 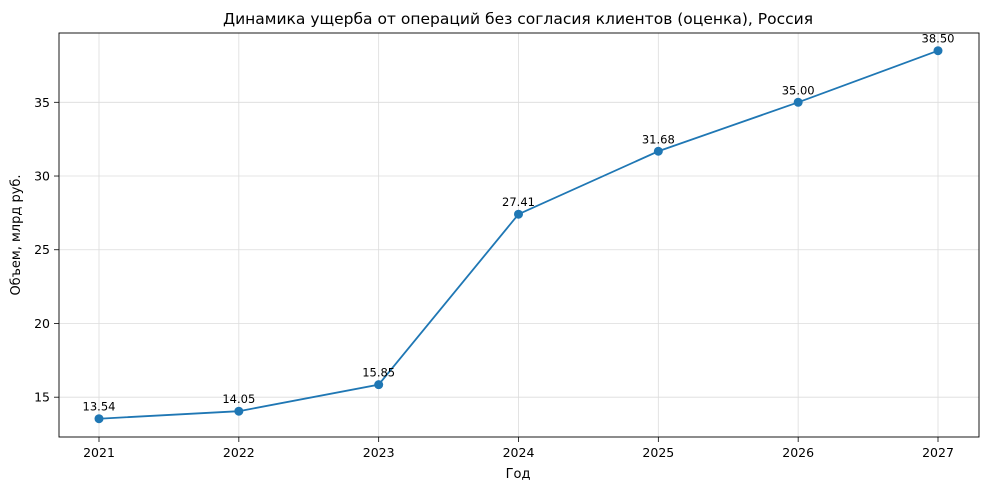 I want to click on x-tick-label: 2026, so click(x=798, y=452).